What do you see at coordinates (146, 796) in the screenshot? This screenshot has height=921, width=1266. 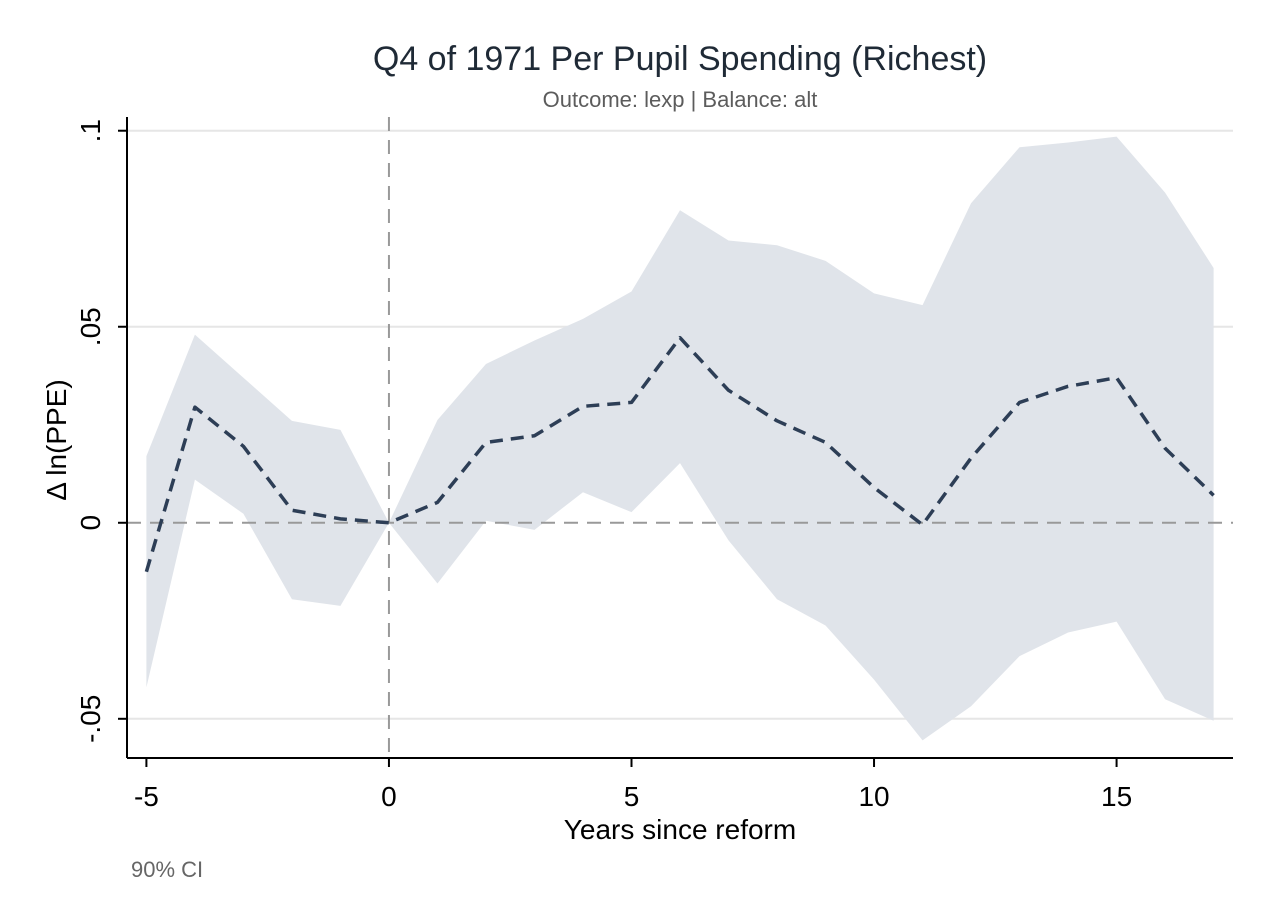 I see `x-tick-label: -5` at bounding box center [146, 796].